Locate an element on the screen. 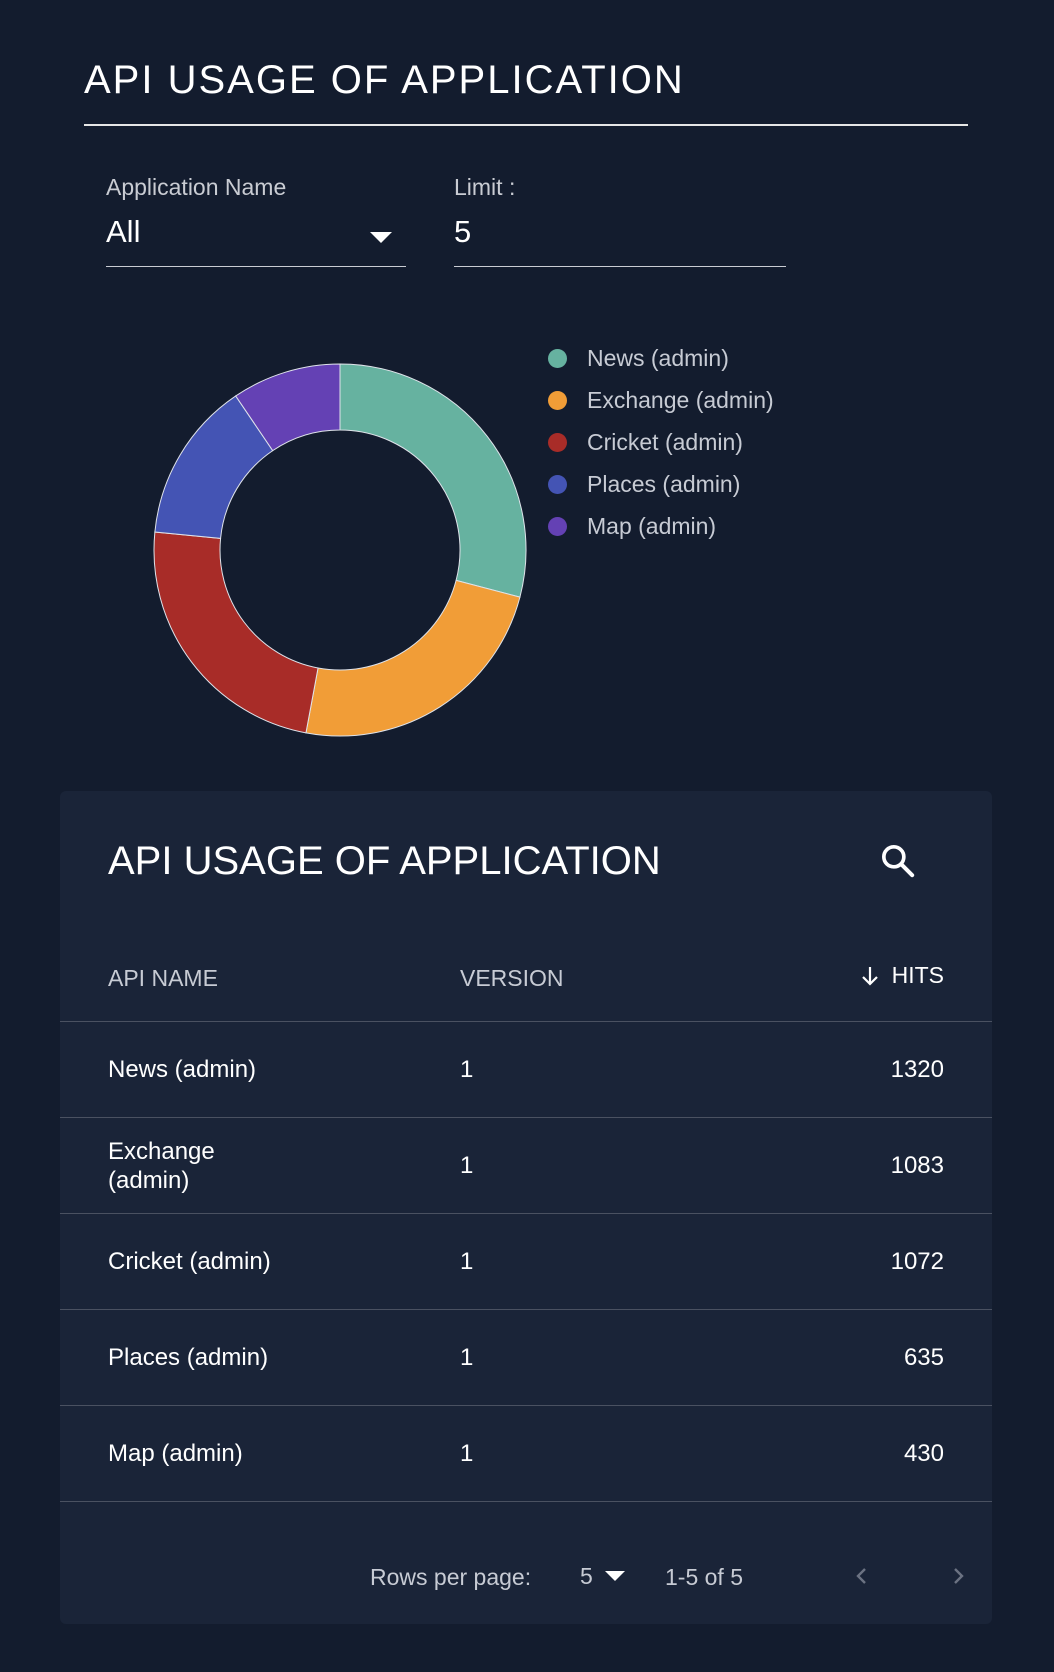 This screenshot has width=1054, height=1672. previous-page-button is located at coordinates (862, 1576).